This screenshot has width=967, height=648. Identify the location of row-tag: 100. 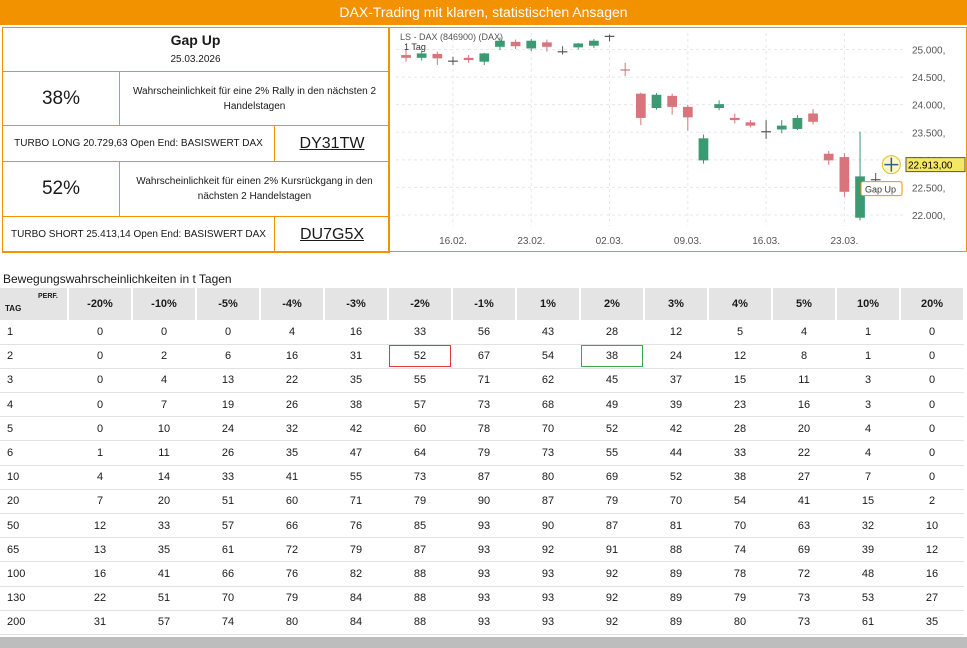
(34, 574).